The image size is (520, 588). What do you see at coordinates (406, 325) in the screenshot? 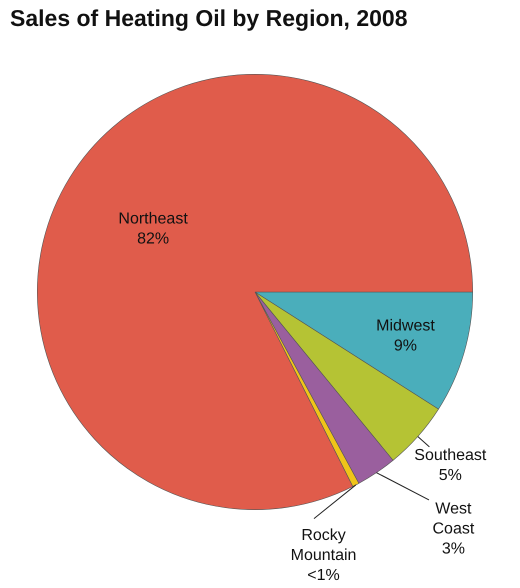
I see `slice-label: Midwest` at bounding box center [406, 325].